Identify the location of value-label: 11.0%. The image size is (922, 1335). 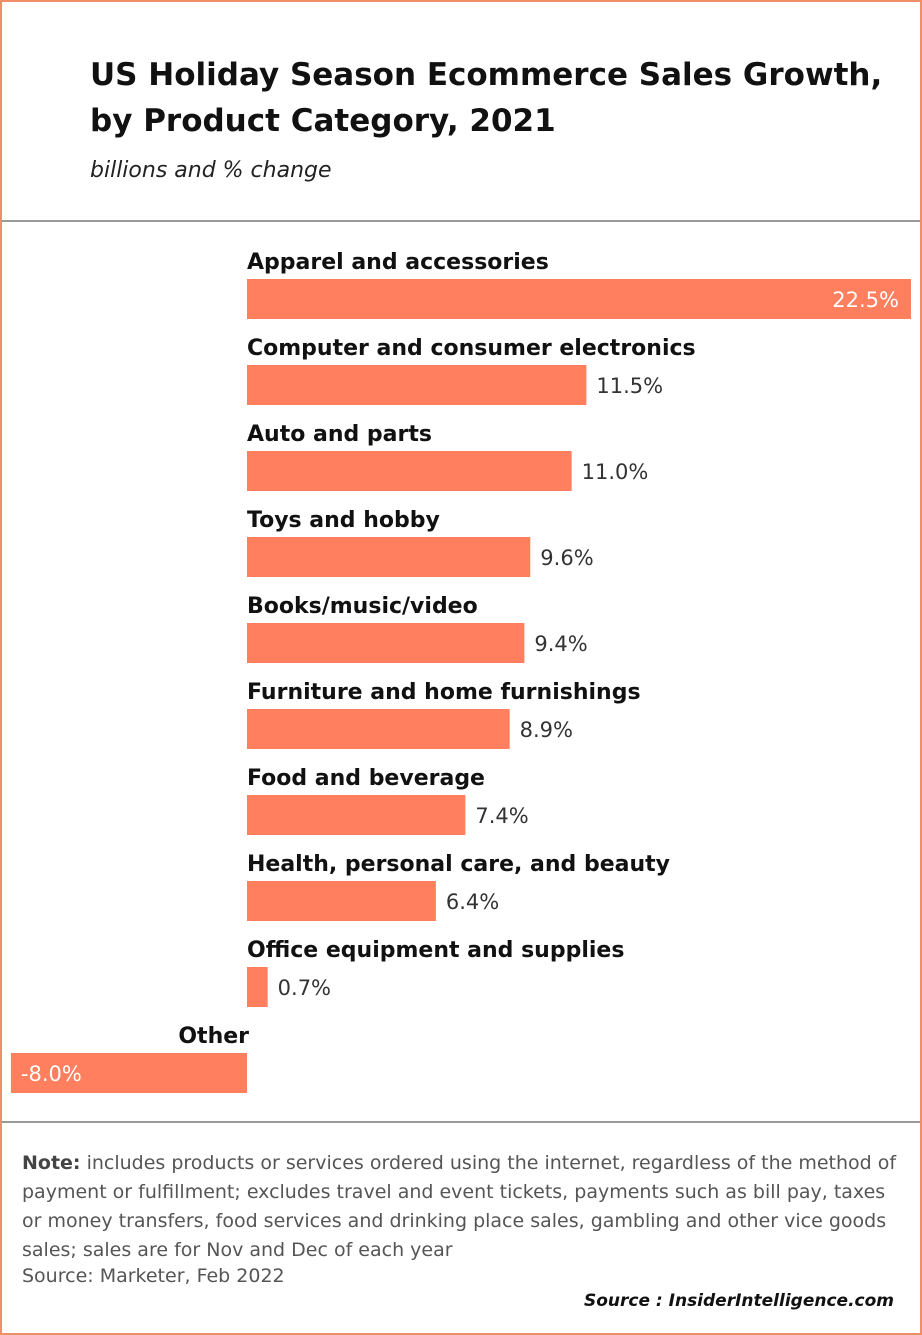
(615, 472).